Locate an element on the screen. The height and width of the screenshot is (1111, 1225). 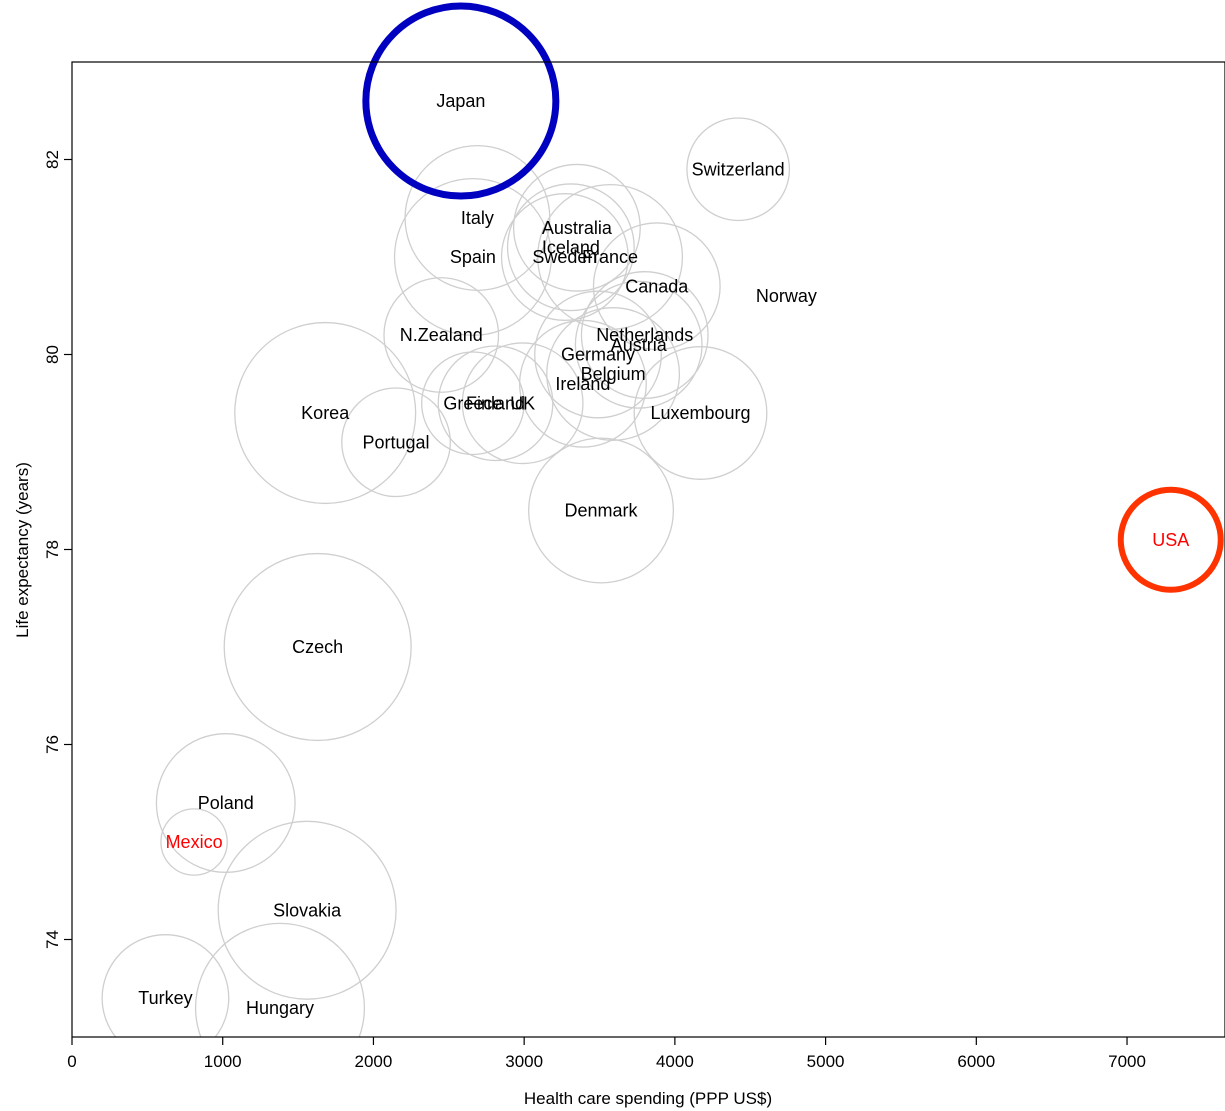
bubble-poland is located at coordinates (225, 803).